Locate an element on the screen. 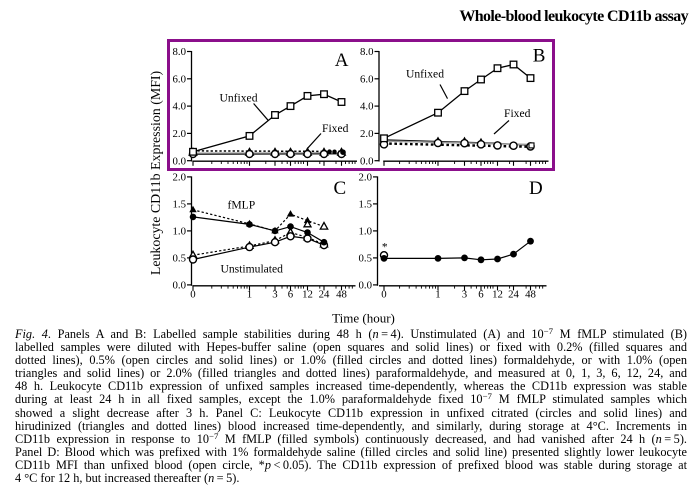 This screenshot has height=493, width=700. svg-text: D is located at coordinates (536, 188).